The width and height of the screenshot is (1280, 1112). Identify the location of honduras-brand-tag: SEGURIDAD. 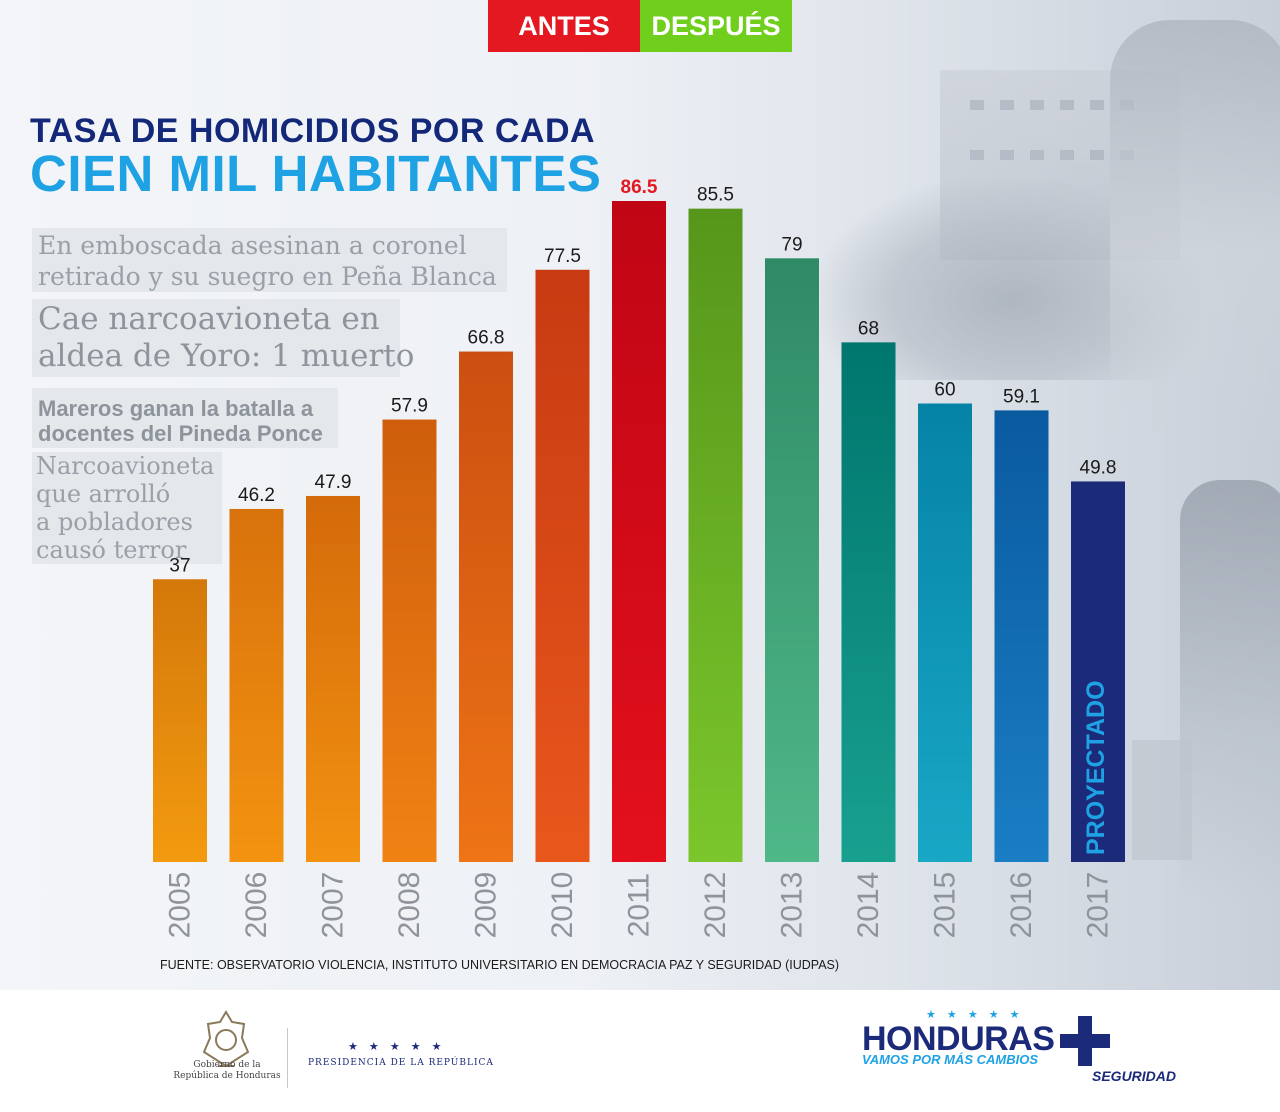
(1134, 1076).